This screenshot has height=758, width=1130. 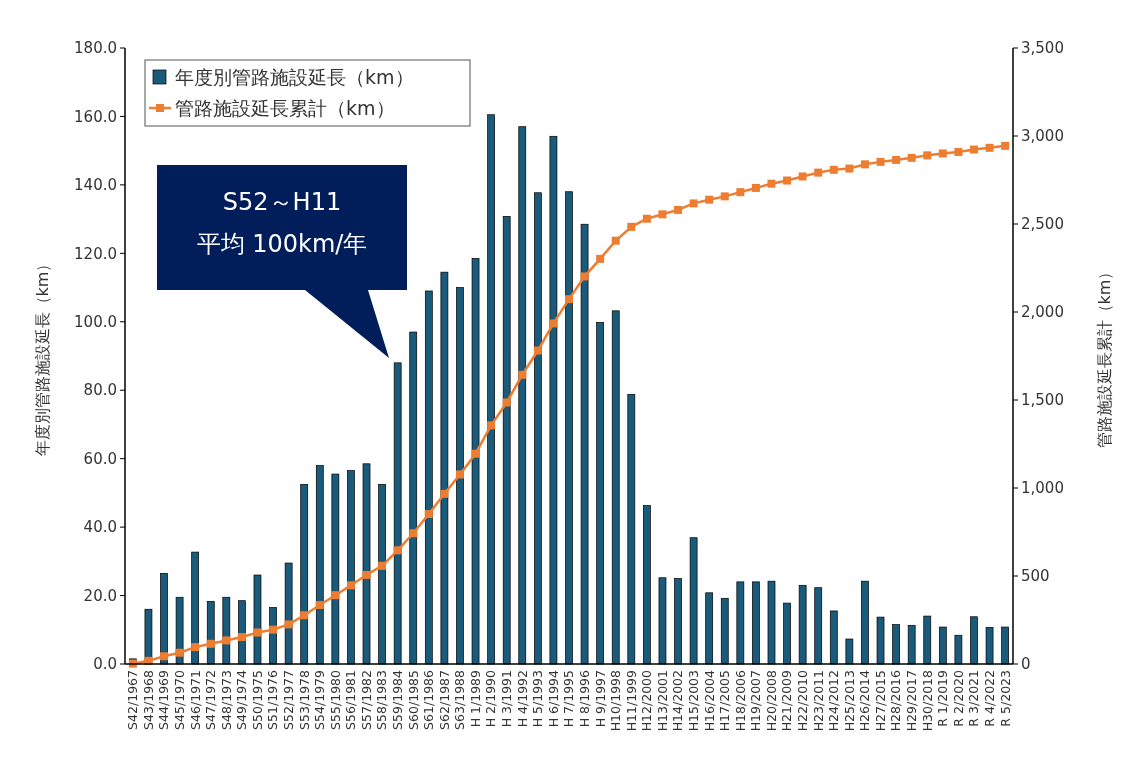 What do you see at coordinates (538, 699) in the screenshot?
I see `x-tick-label: H 5/1993` at bounding box center [538, 699].